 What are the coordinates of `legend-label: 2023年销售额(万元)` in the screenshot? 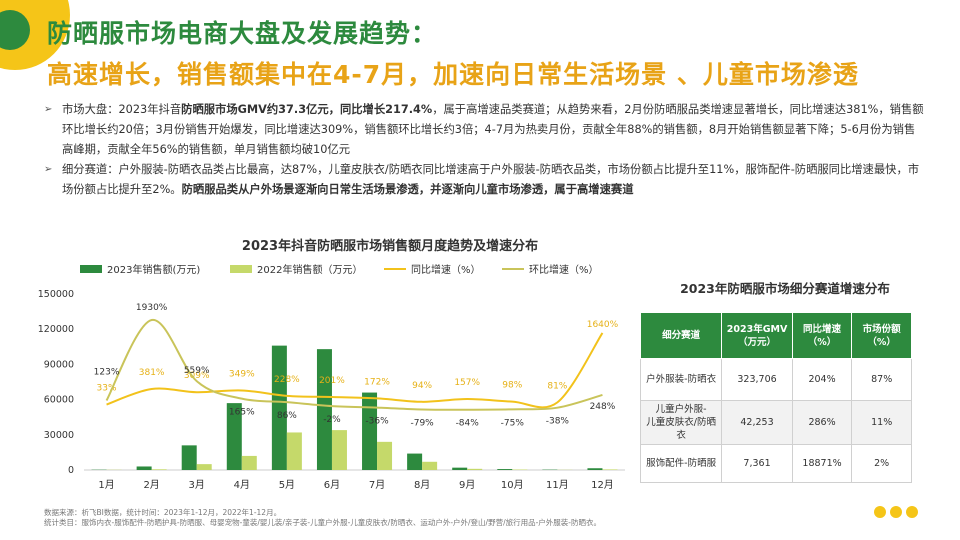 It's located at (153, 269).